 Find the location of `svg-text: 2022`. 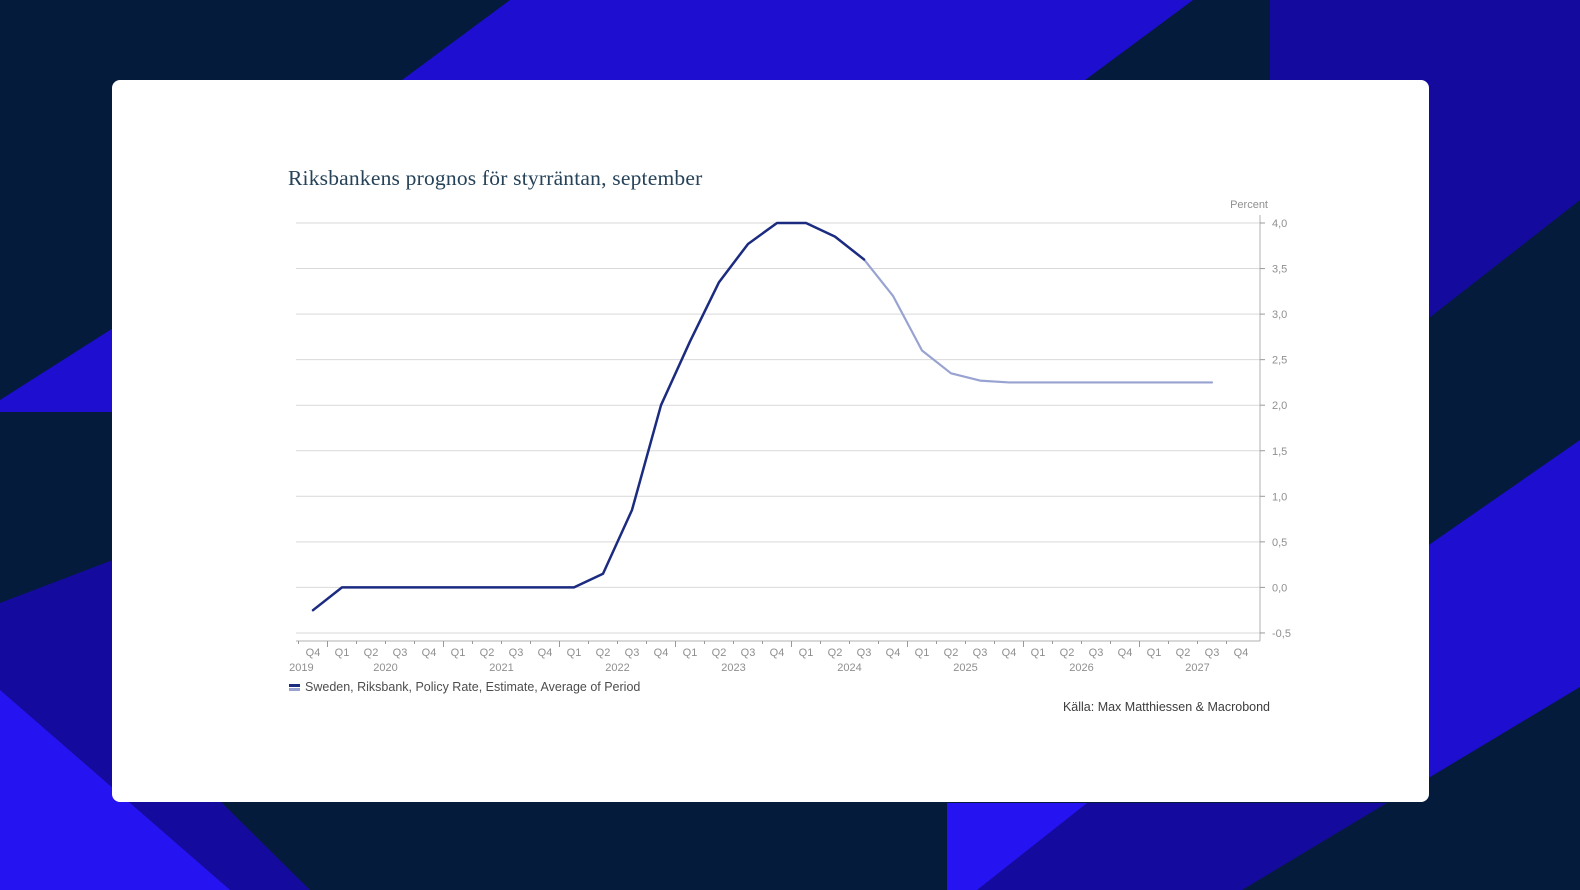

svg-text: 2022 is located at coordinates (617, 668).